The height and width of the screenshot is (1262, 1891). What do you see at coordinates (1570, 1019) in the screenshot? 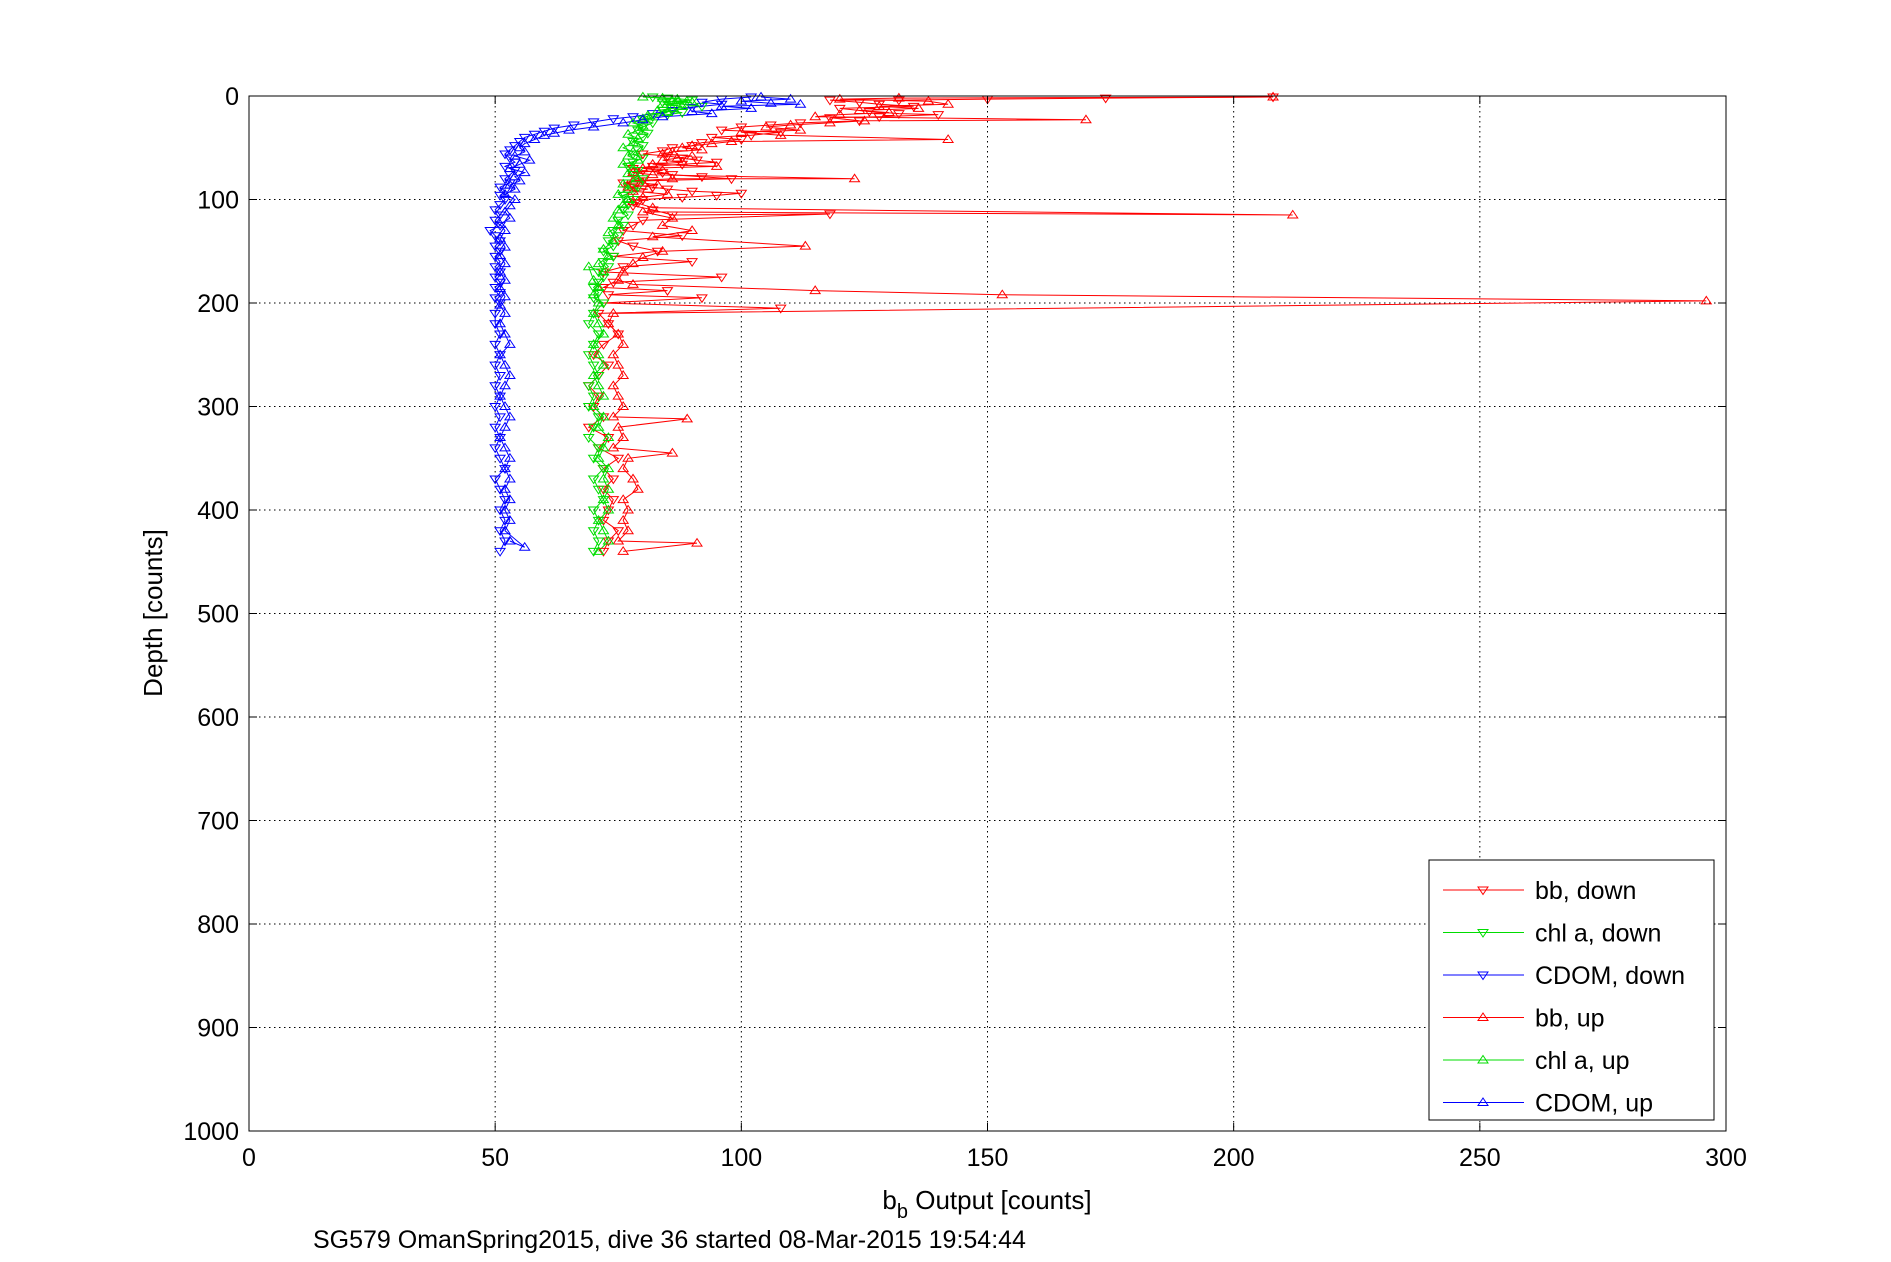
I see `legend-label: bb, up` at bounding box center [1570, 1019].